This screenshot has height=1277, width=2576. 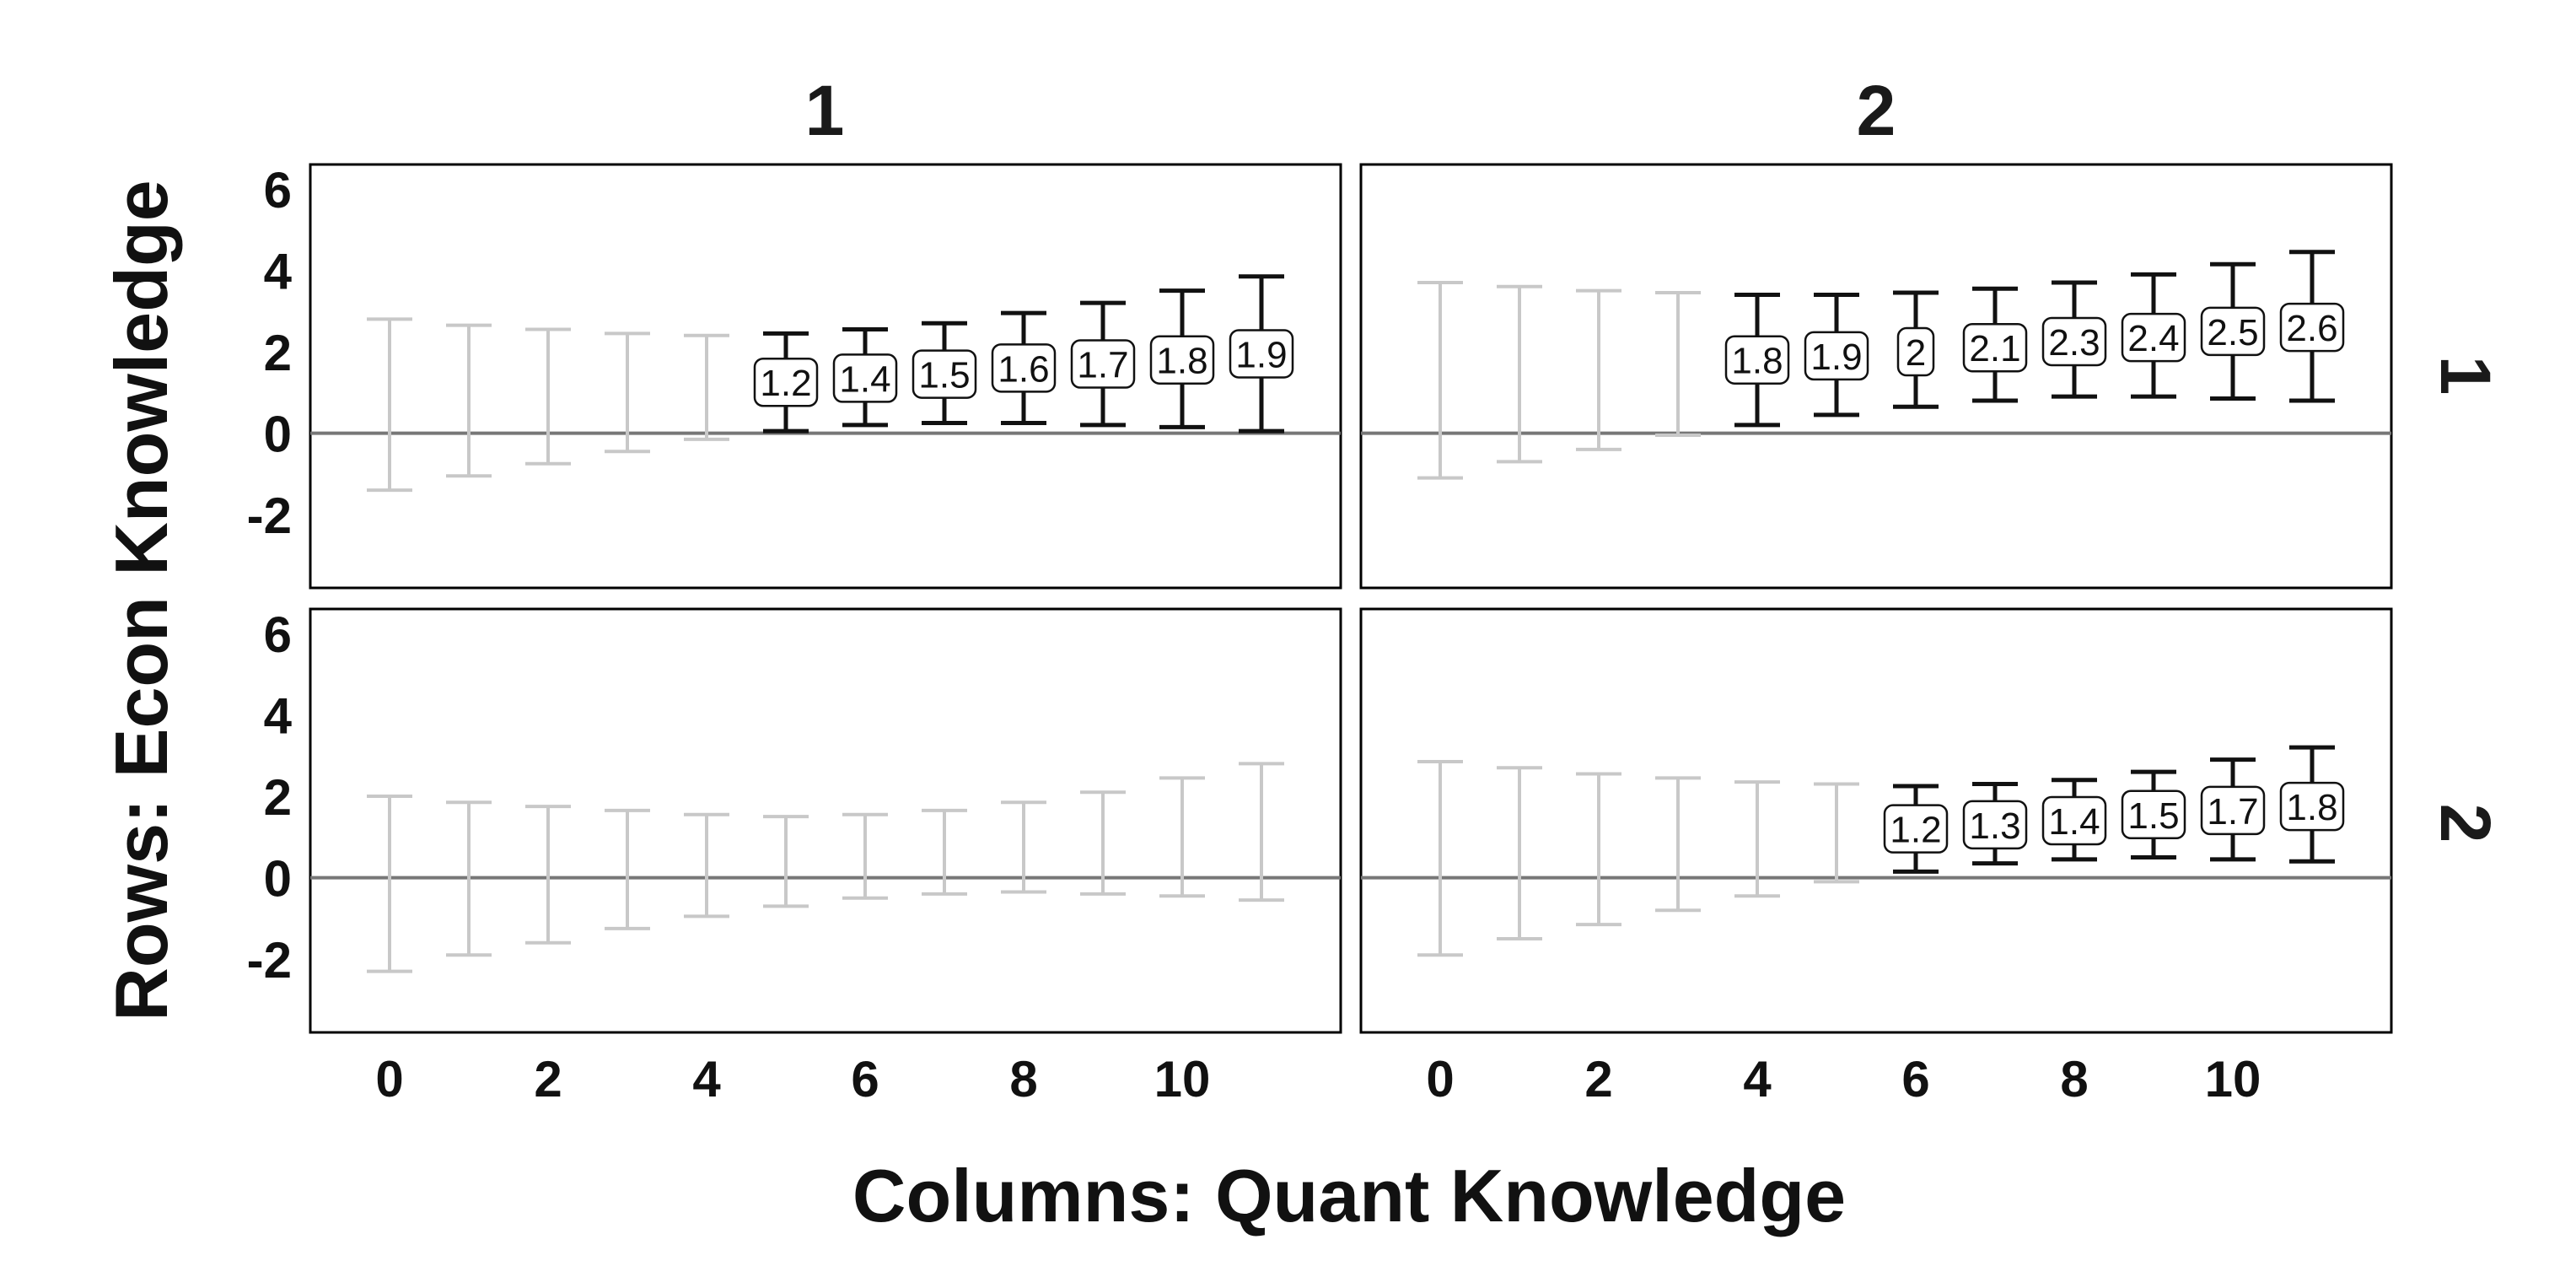 I want to click on error-bar-x6: 1.2, so click(x=1916, y=829).